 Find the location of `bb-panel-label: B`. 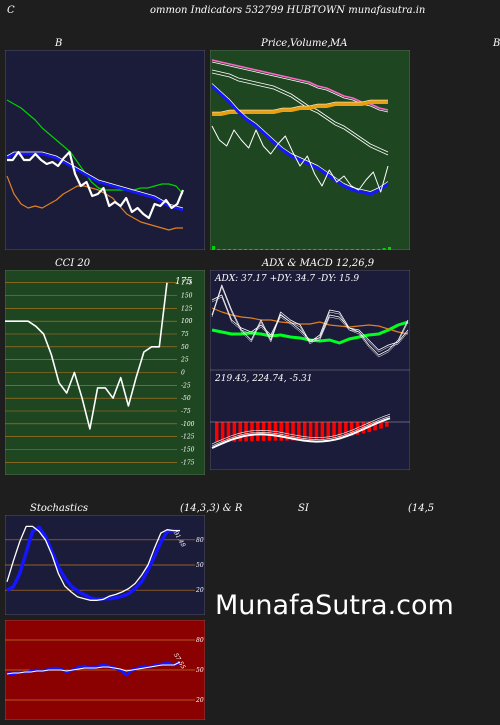

bb-panel-label: B is located at coordinates (59, 43).